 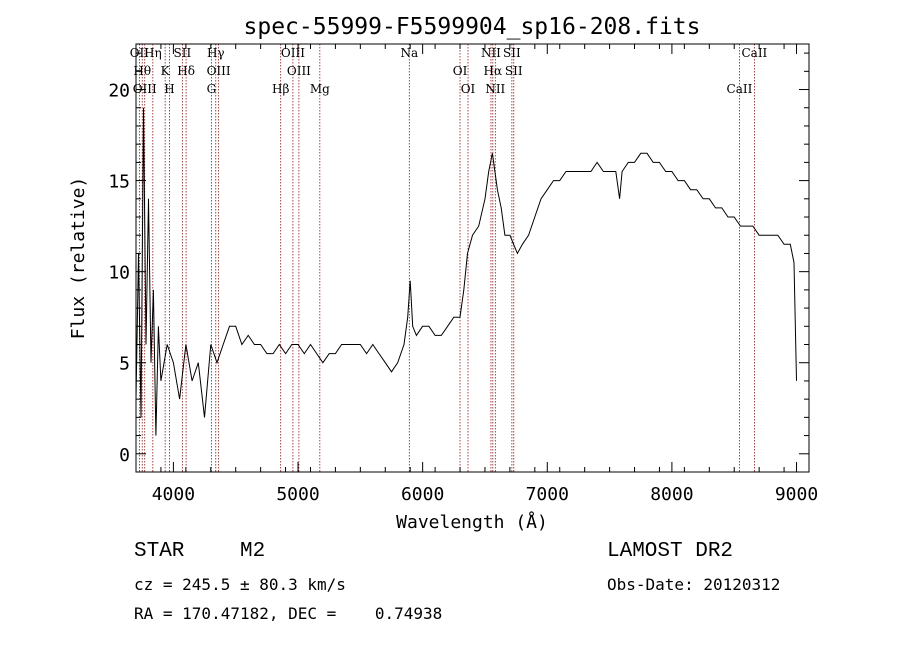 What do you see at coordinates (320, 89) in the screenshot?
I see `spectral-line-label: Mg` at bounding box center [320, 89].